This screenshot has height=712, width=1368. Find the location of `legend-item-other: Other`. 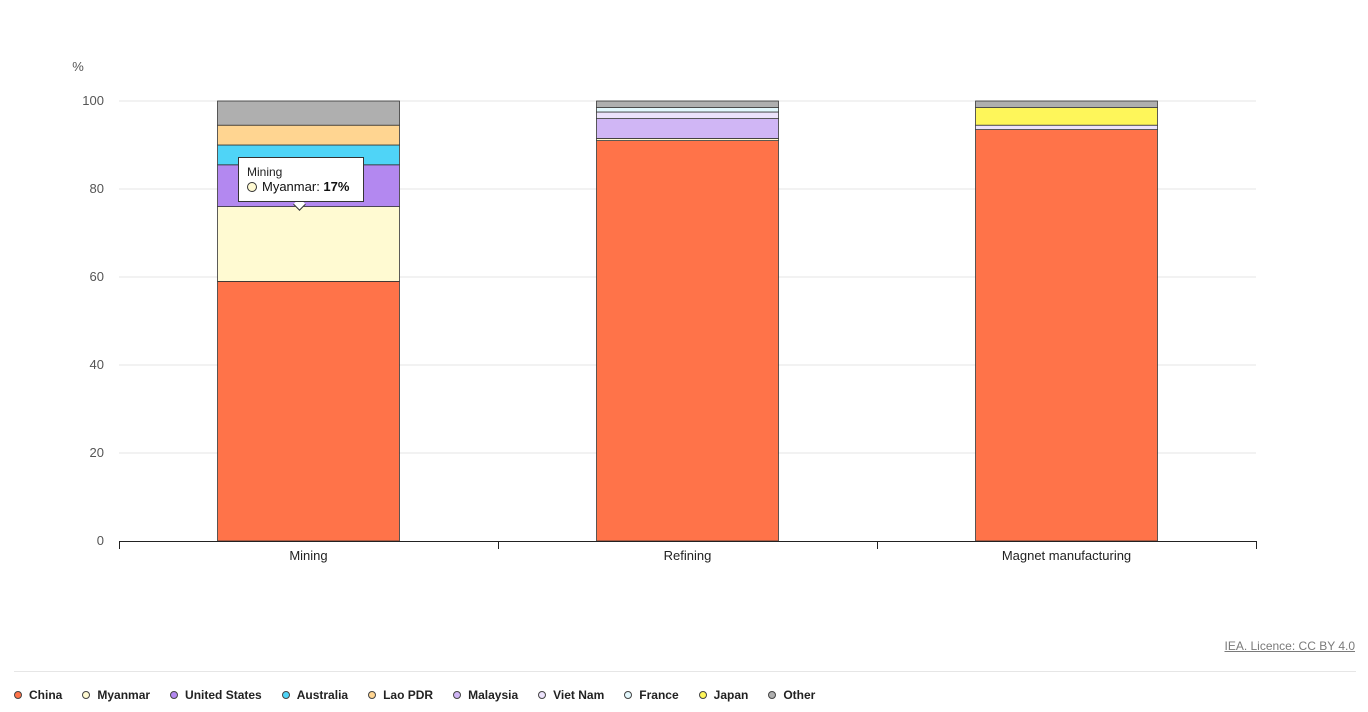

legend-item-other: Other is located at coordinates (791, 695).